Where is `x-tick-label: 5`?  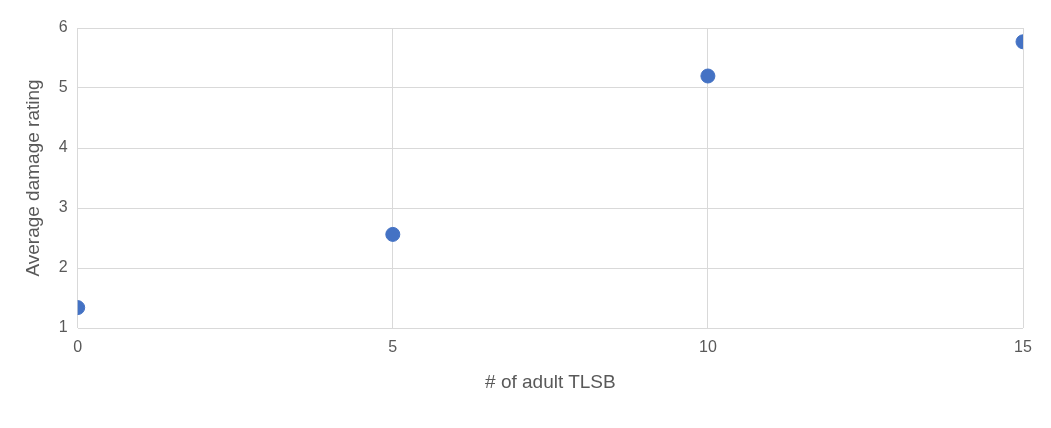
x-tick-label: 5 is located at coordinates (393, 347).